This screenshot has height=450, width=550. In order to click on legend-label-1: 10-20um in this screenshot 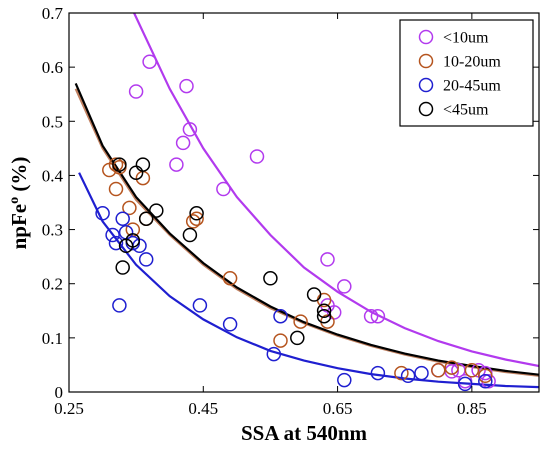, I will do `click(472, 62)`.